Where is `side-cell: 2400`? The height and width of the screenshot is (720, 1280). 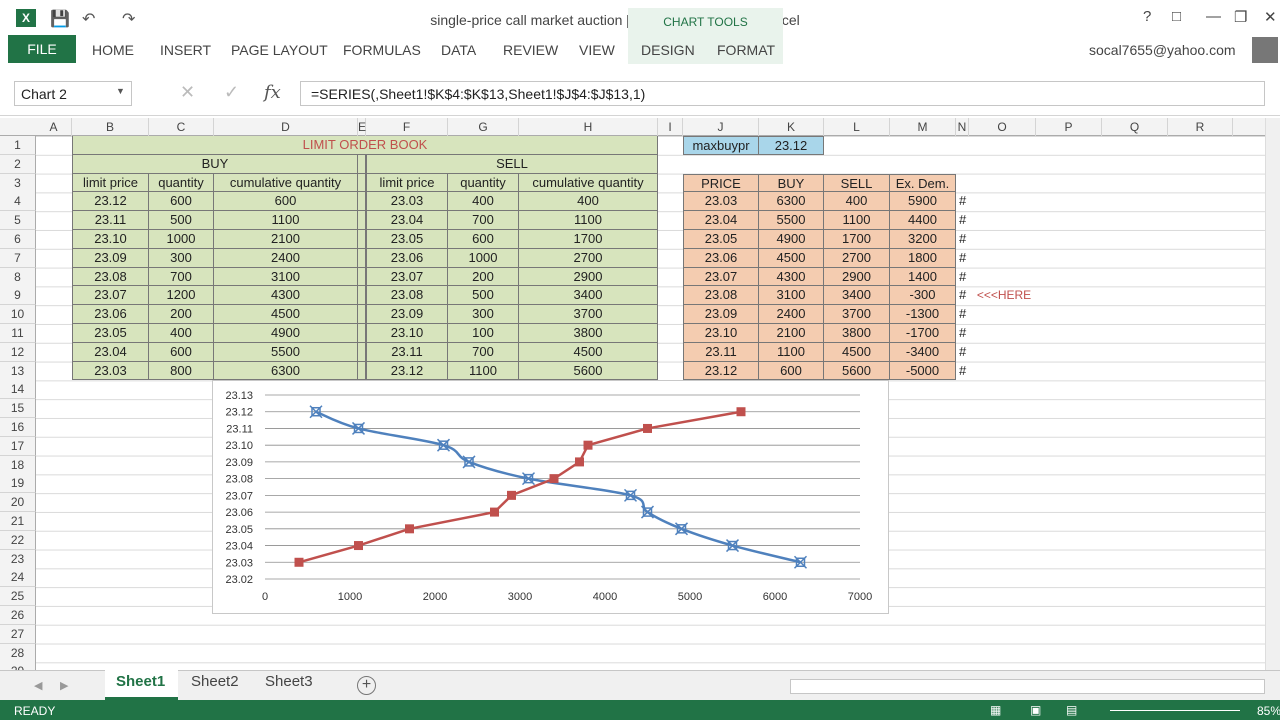 side-cell: 2400 is located at coordinates (791, 314).